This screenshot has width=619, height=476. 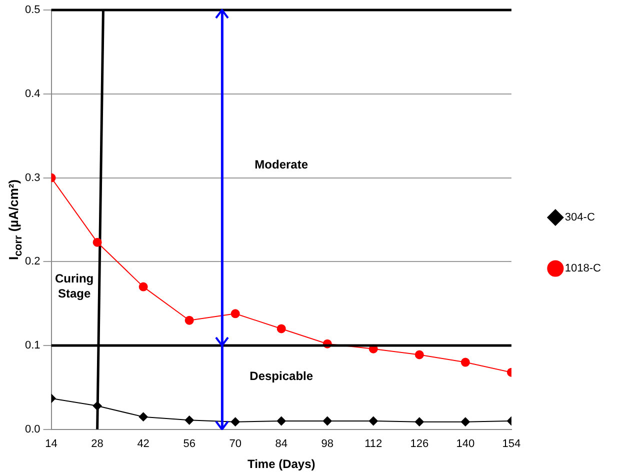 I want to click on x-tick-label: 84, so click(x=281, y=444).